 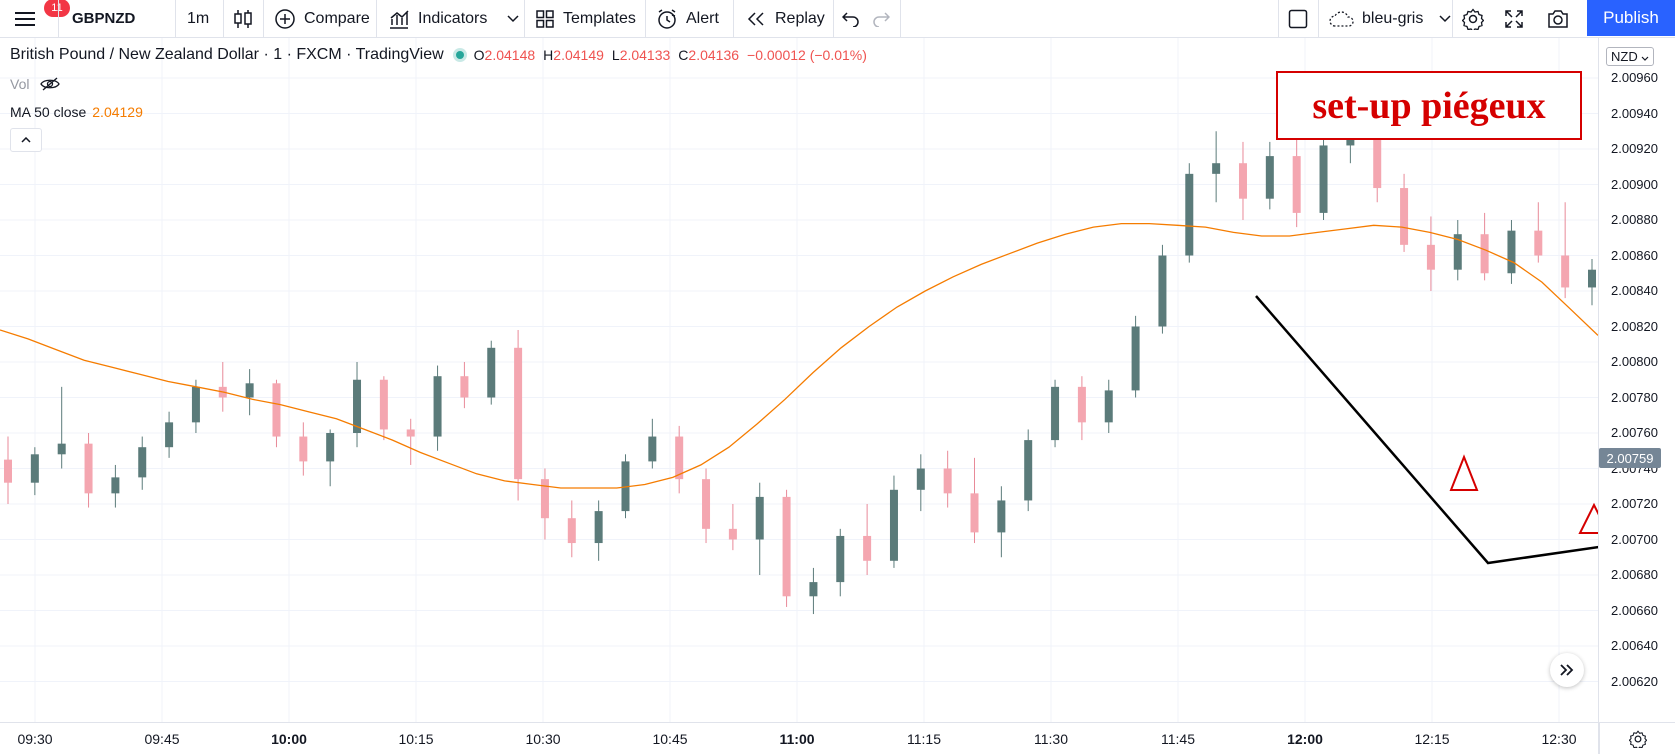 I want to click on candles-icon, so click(x=243, y=18).